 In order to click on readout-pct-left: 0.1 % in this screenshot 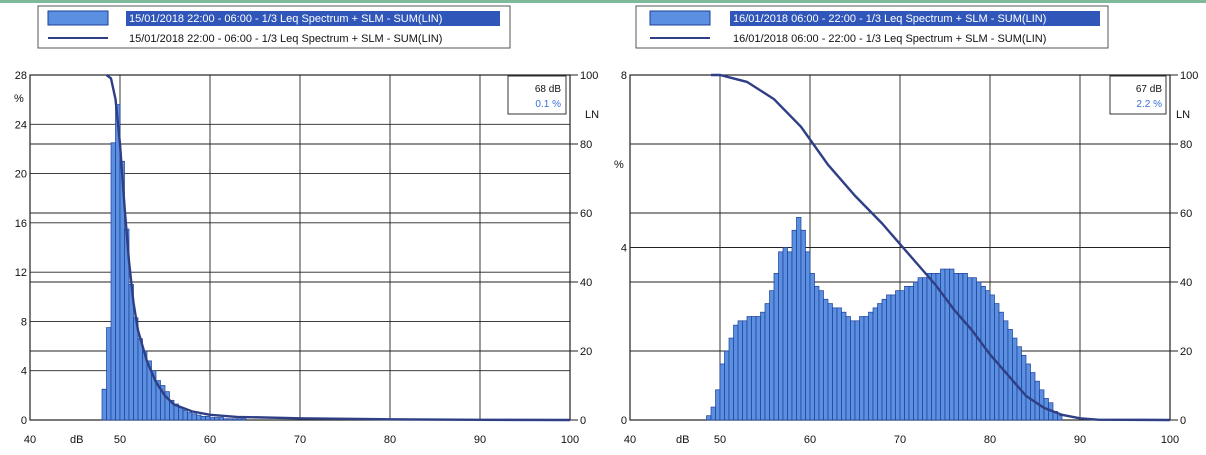, I will do `click(548, 104)`.